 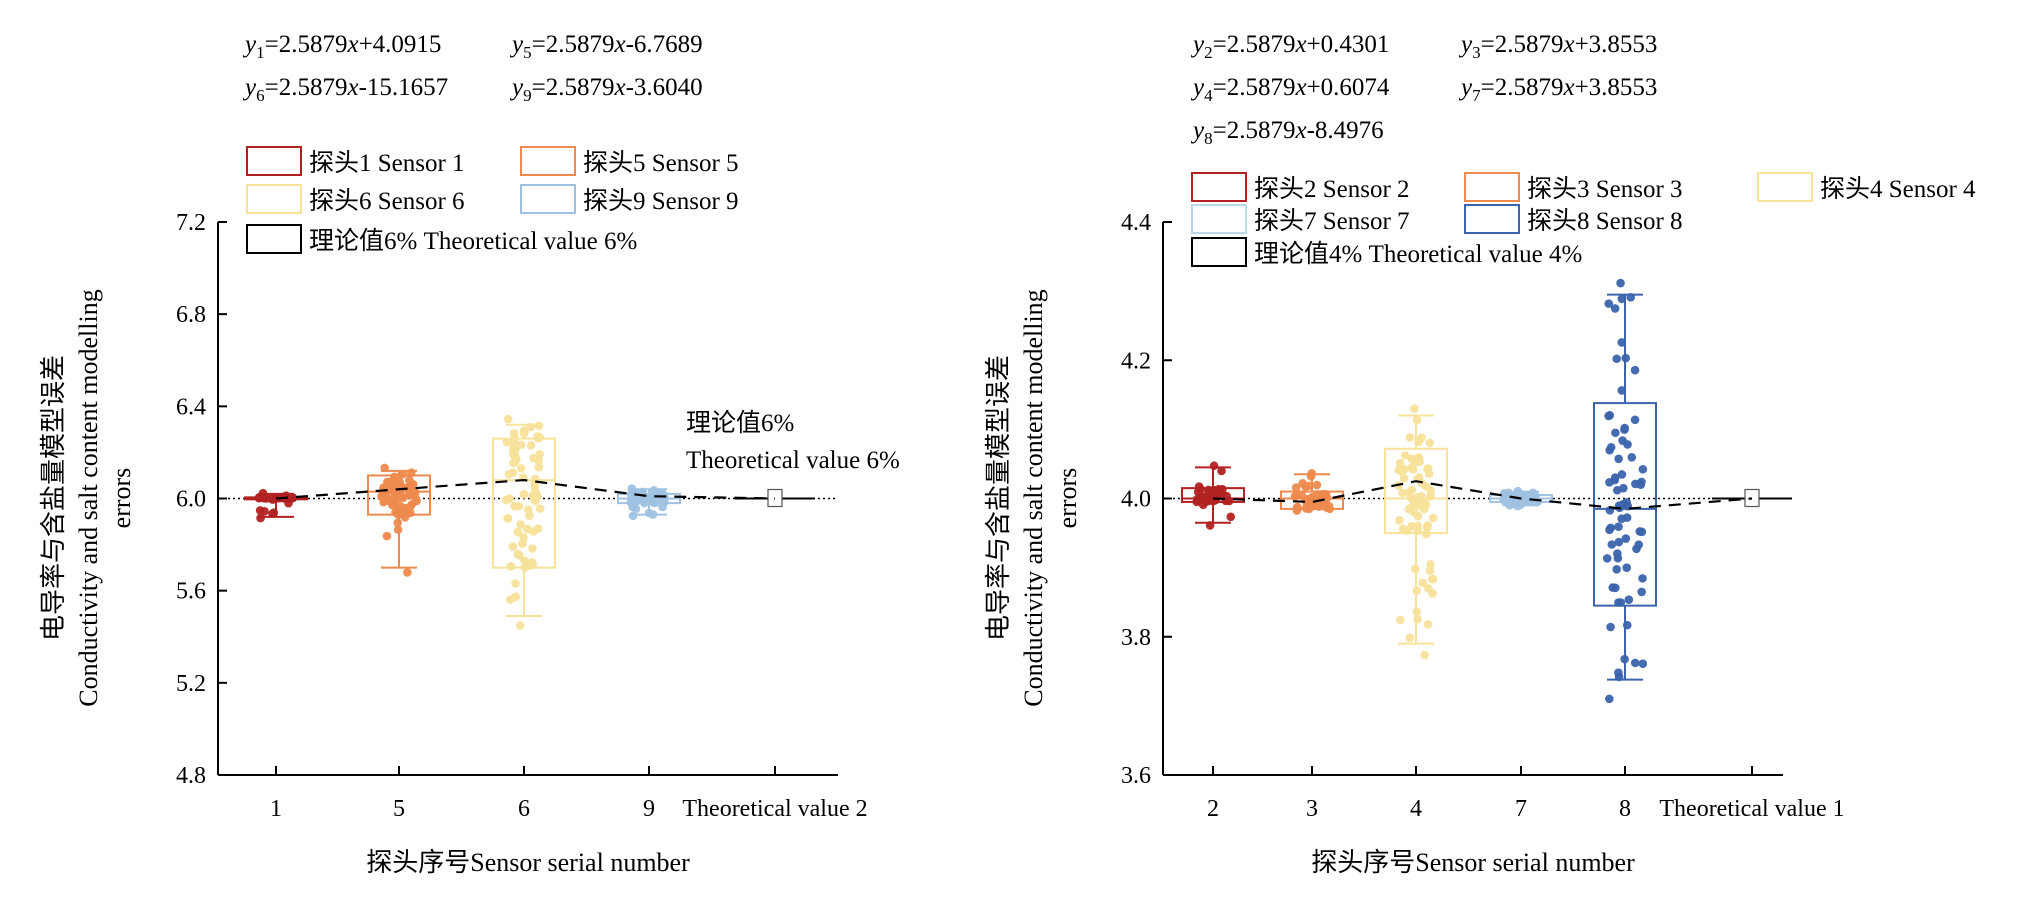 I want to click on legend-label: 探头4 Sensor 4, so click(x=1898, y=189).